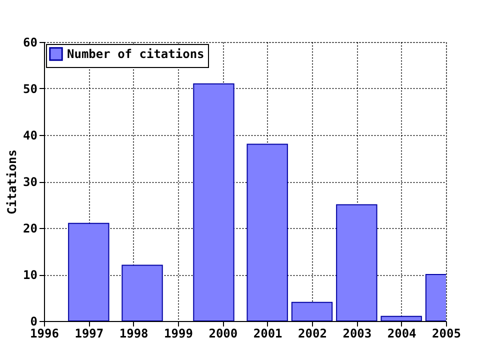  Describe the element at coordinates (44, 333) in the screenshot. I see `x-tick-label: 1996` at that location.